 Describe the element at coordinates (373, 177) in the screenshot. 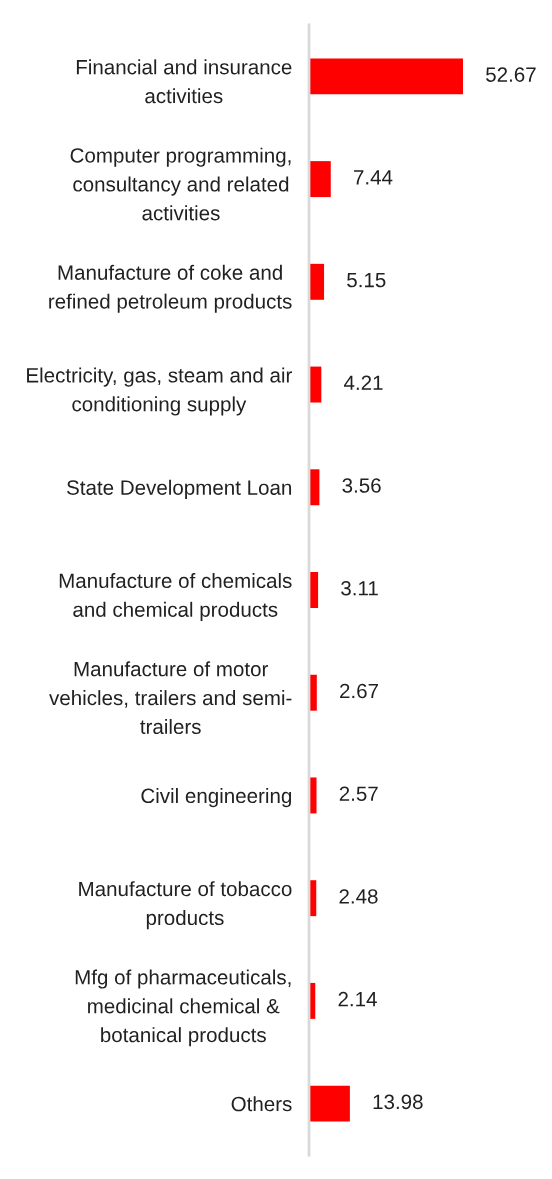

I see `data-label: 7.44` at that location.